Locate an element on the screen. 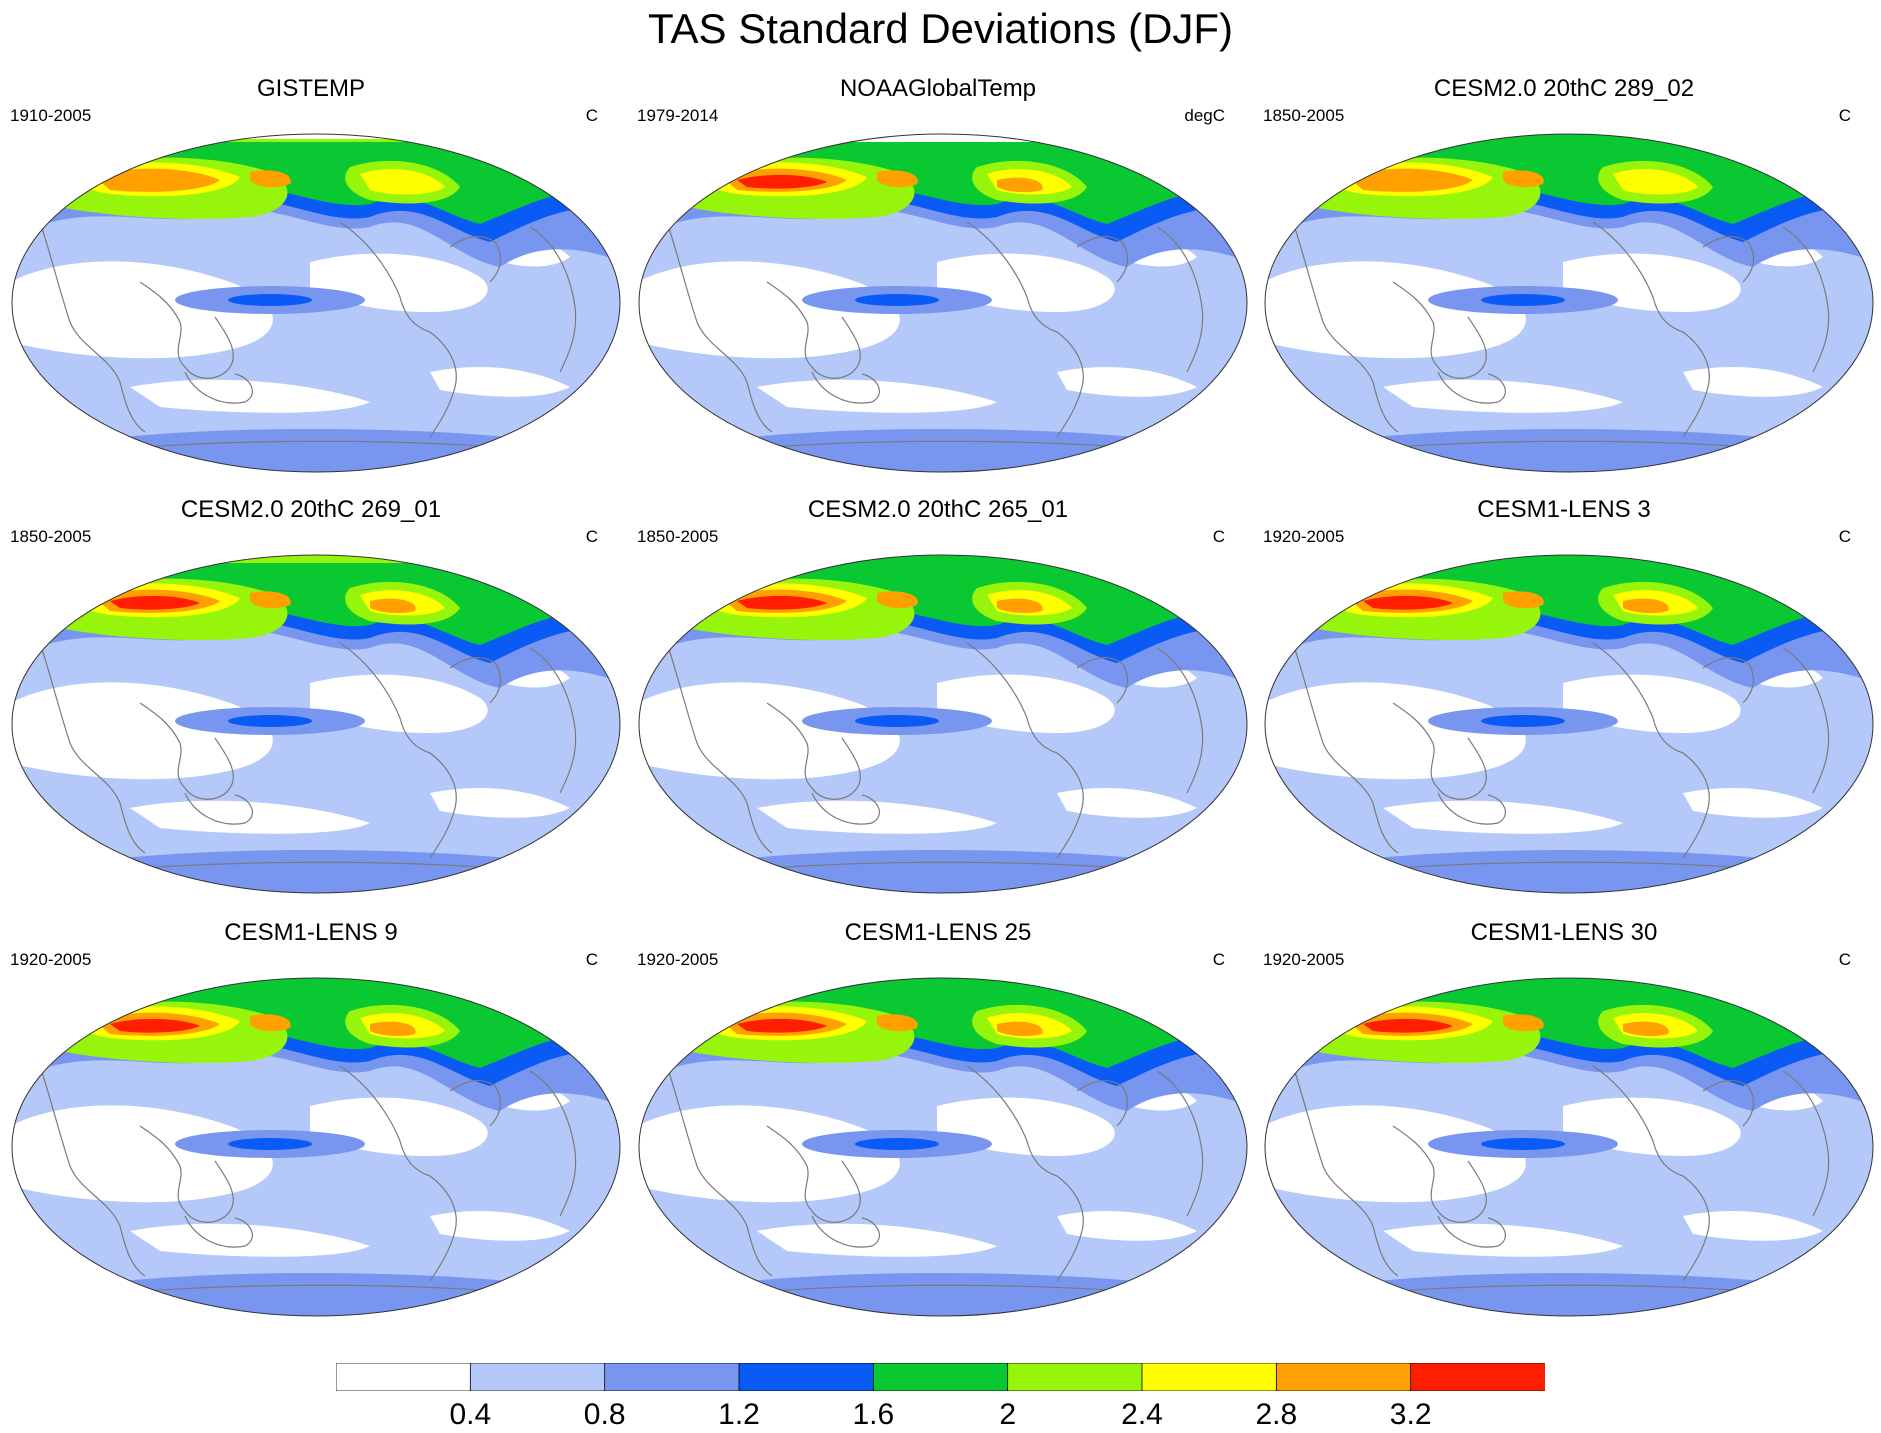 This screenshot has width=1881, height=1433. panel-title: CESM2.0 20thC 289_02 is located at coordinates (1564, 88).